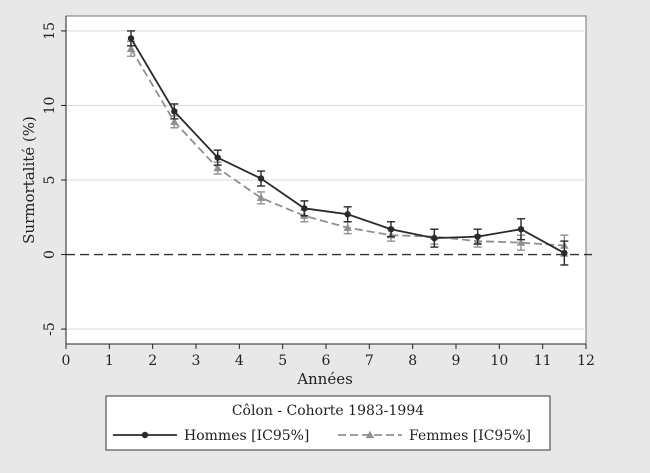 The height and width of the screenshot is (473, 650). Describe the element at coordinates (499, 361) in the screenshot. I see `x-tick-label: 10` at that location.